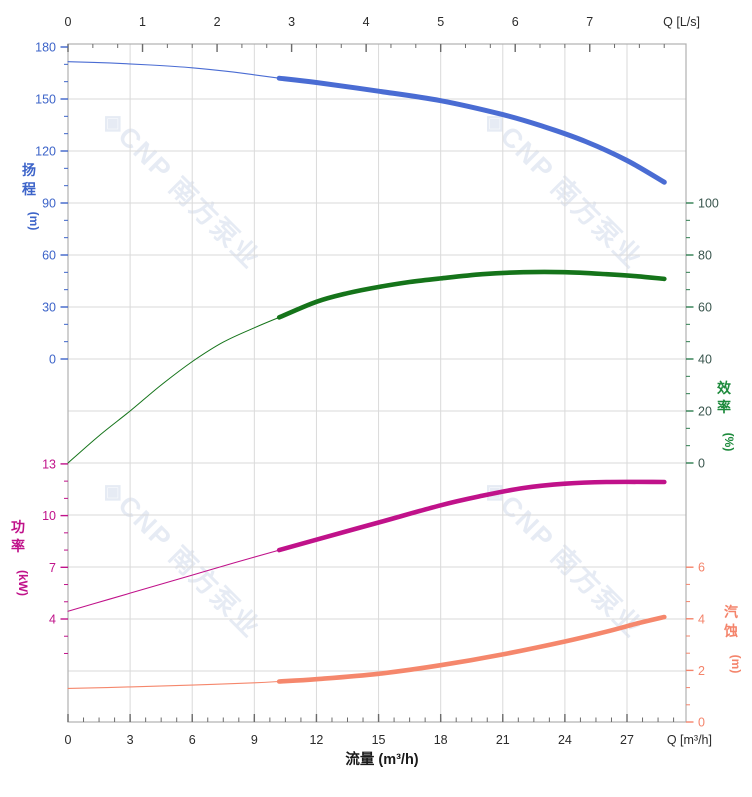  I want to click on head-axis-tick-label: 180, so click(45, 48).